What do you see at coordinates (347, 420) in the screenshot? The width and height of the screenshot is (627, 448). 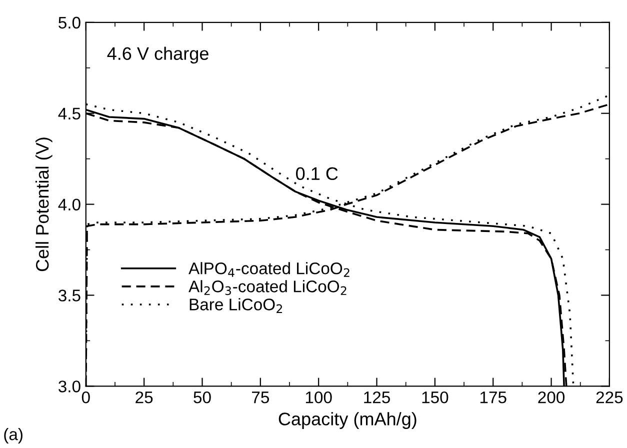 I see `x-axis-title: Capacity (mAh/g)` at bounding box center [347, 420].